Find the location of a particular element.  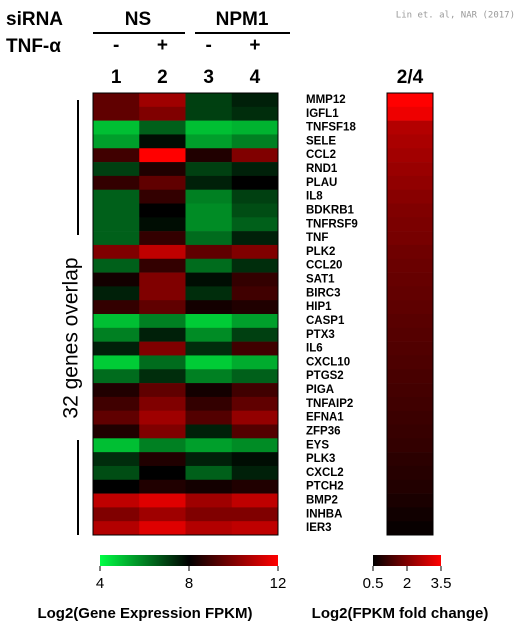

row-label: PTX3 is located at coordinates (320, 335).